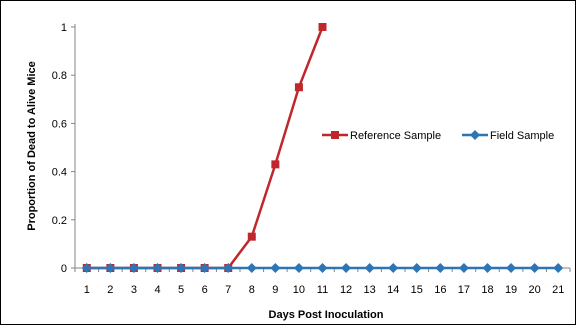  What do you see at coordinates (59, 221) in the screenshot?
I see `y-tick-label: 0.2` at bounding box center [59, 221].